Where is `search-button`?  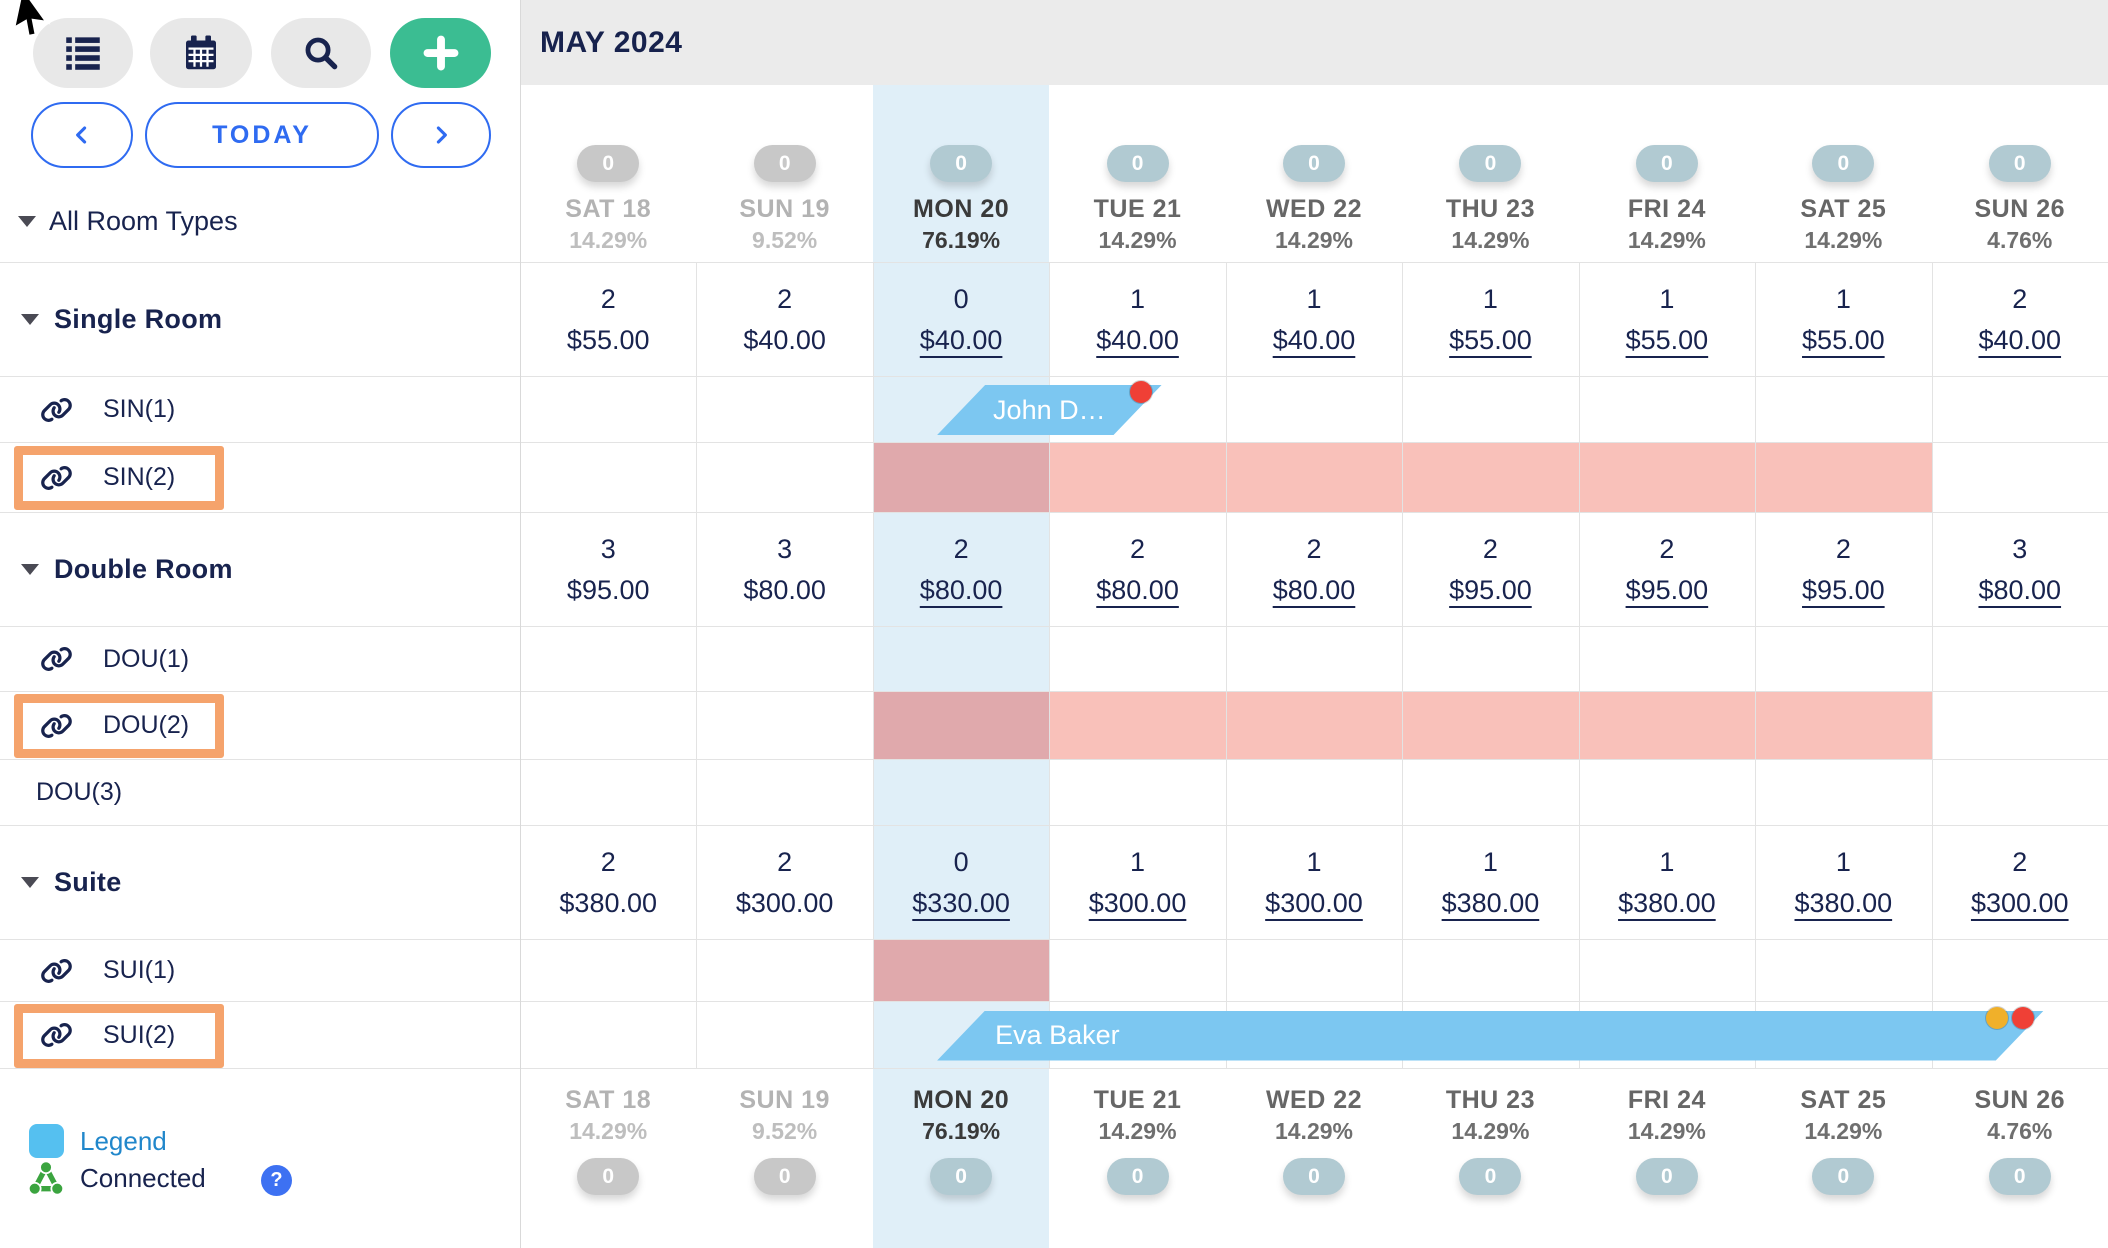
search-button is located at coordinates (321, 53).